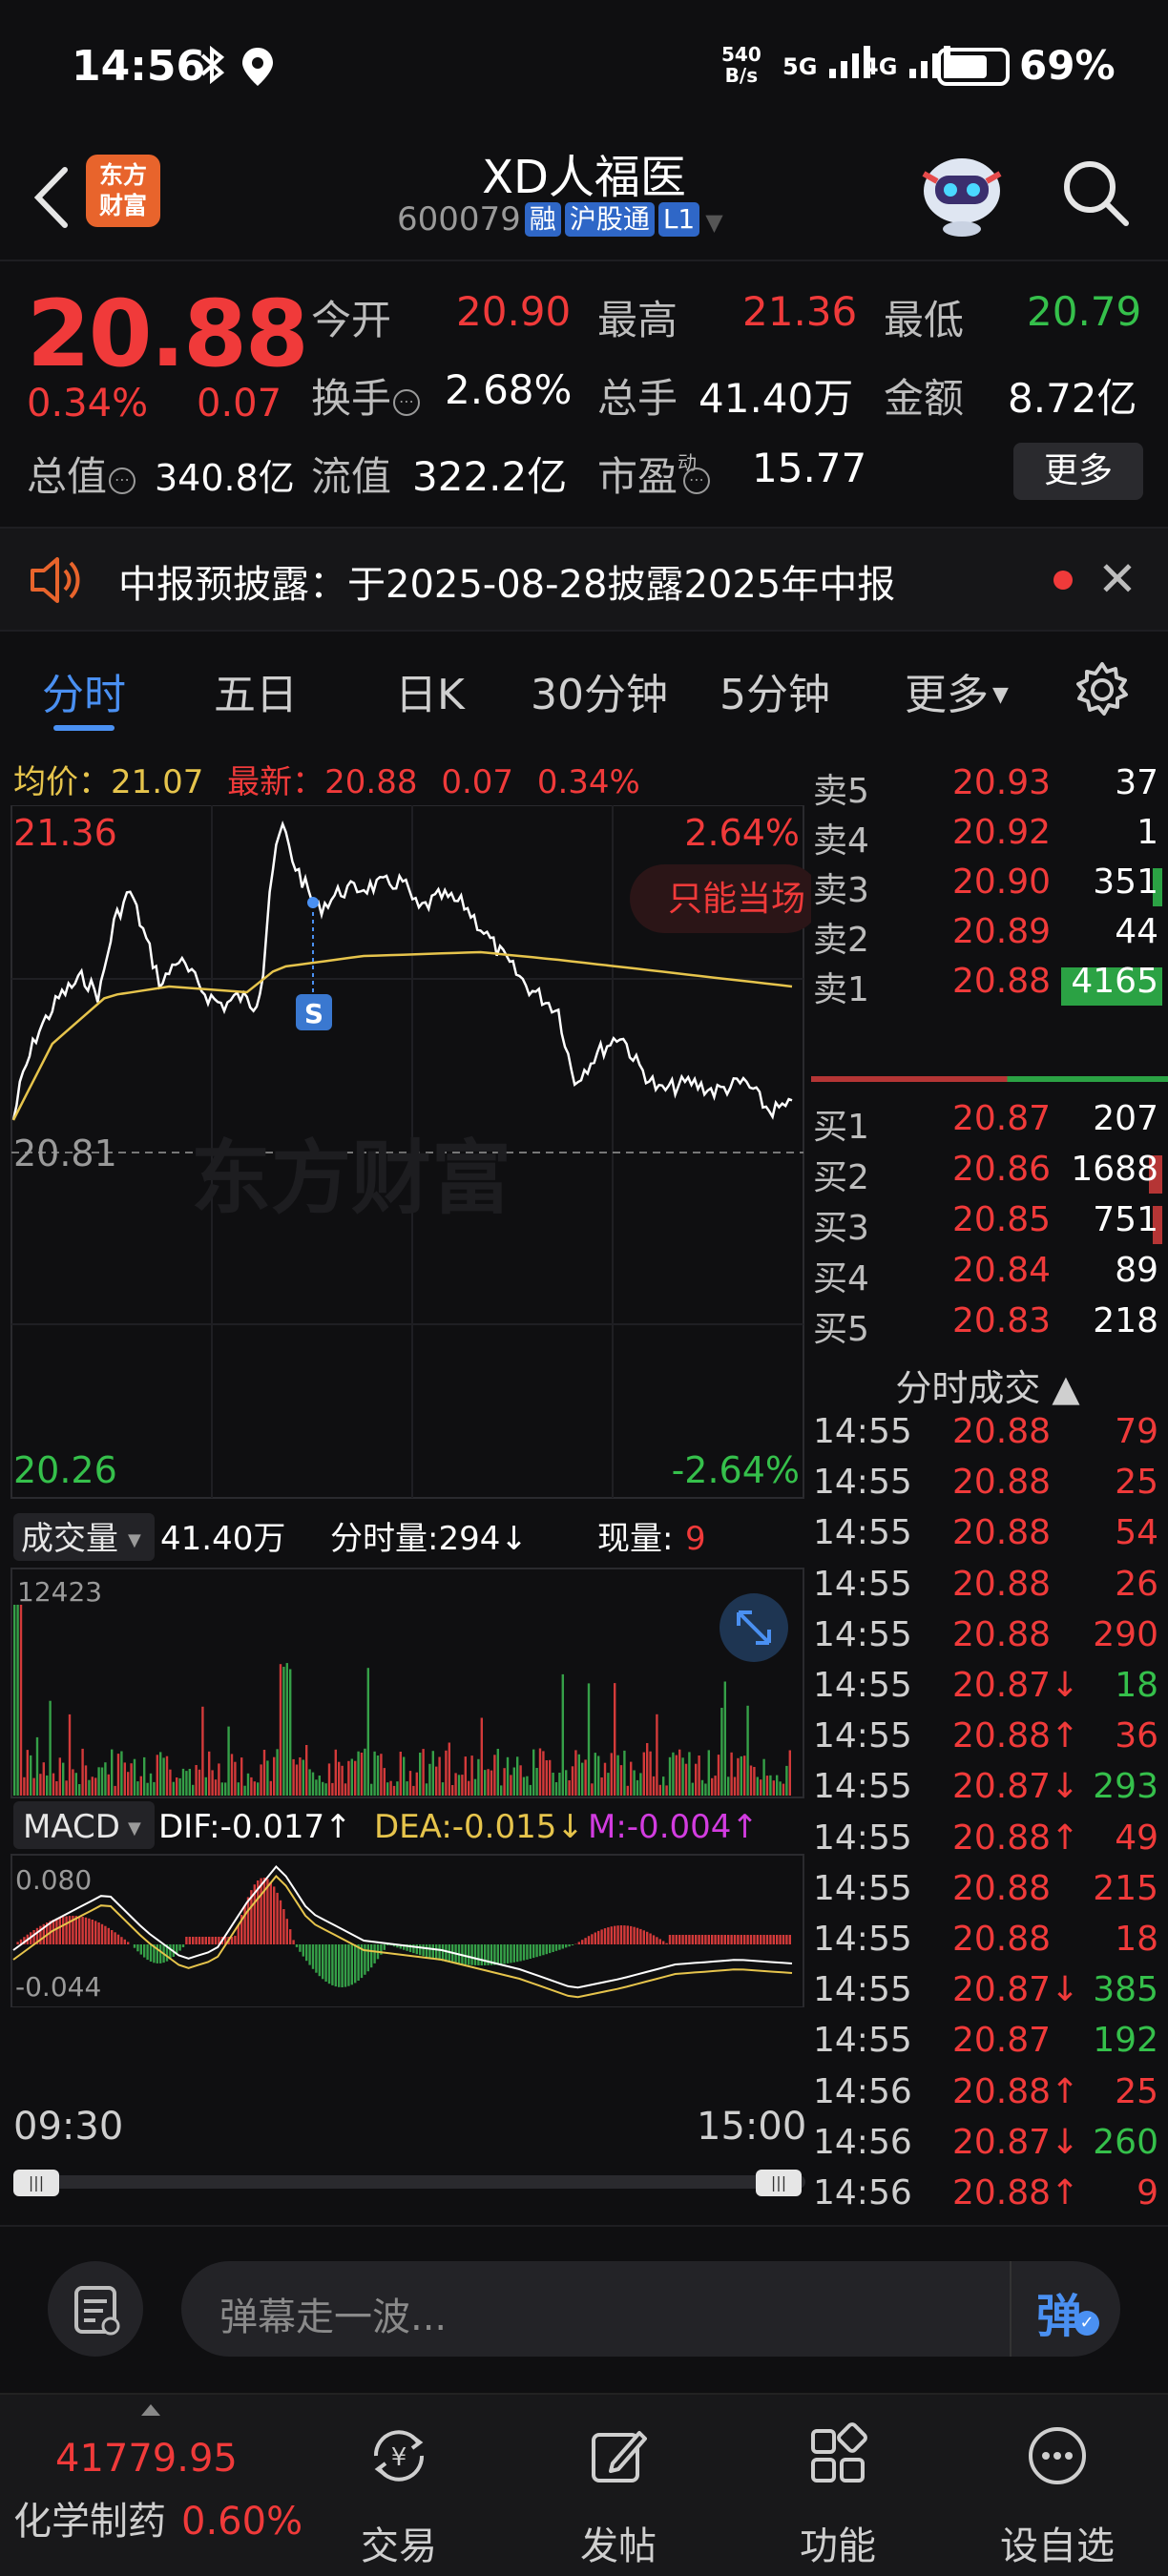 This screenshot has width=1168, height=2576. I want to click on index-value: 41779.95, so click(146, 2459).